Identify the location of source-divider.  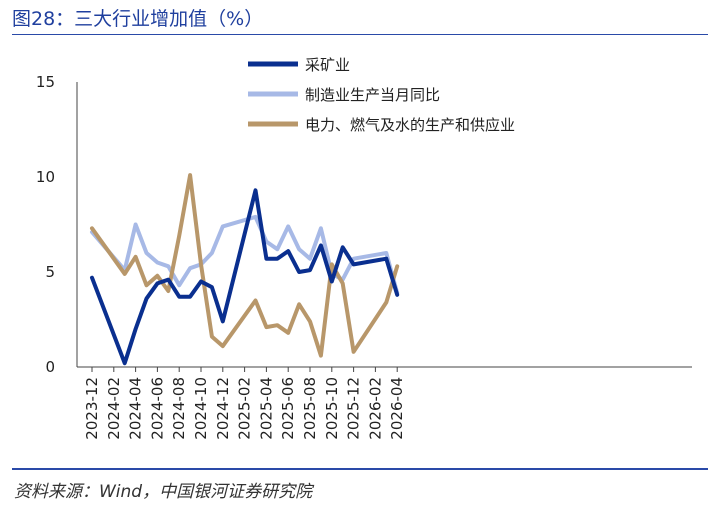
(360, 469).